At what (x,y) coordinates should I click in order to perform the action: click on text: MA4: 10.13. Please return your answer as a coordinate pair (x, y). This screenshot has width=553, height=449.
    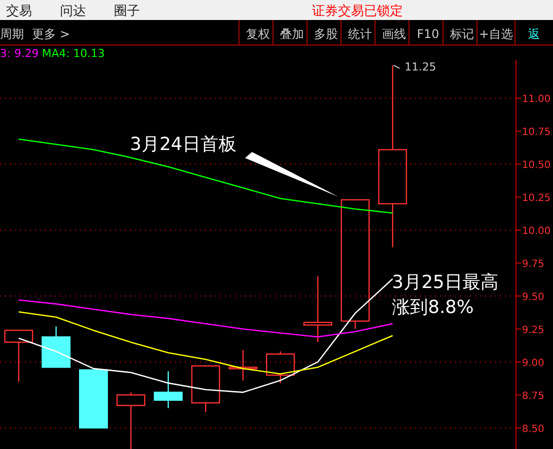
    Looking at the image, I should click on (73, 53).